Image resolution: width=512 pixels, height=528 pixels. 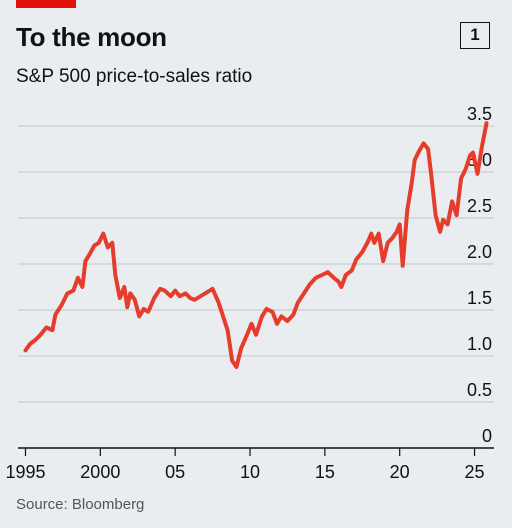 I want to click on y-tick-label: 1.0, so click(x=479, y=344).